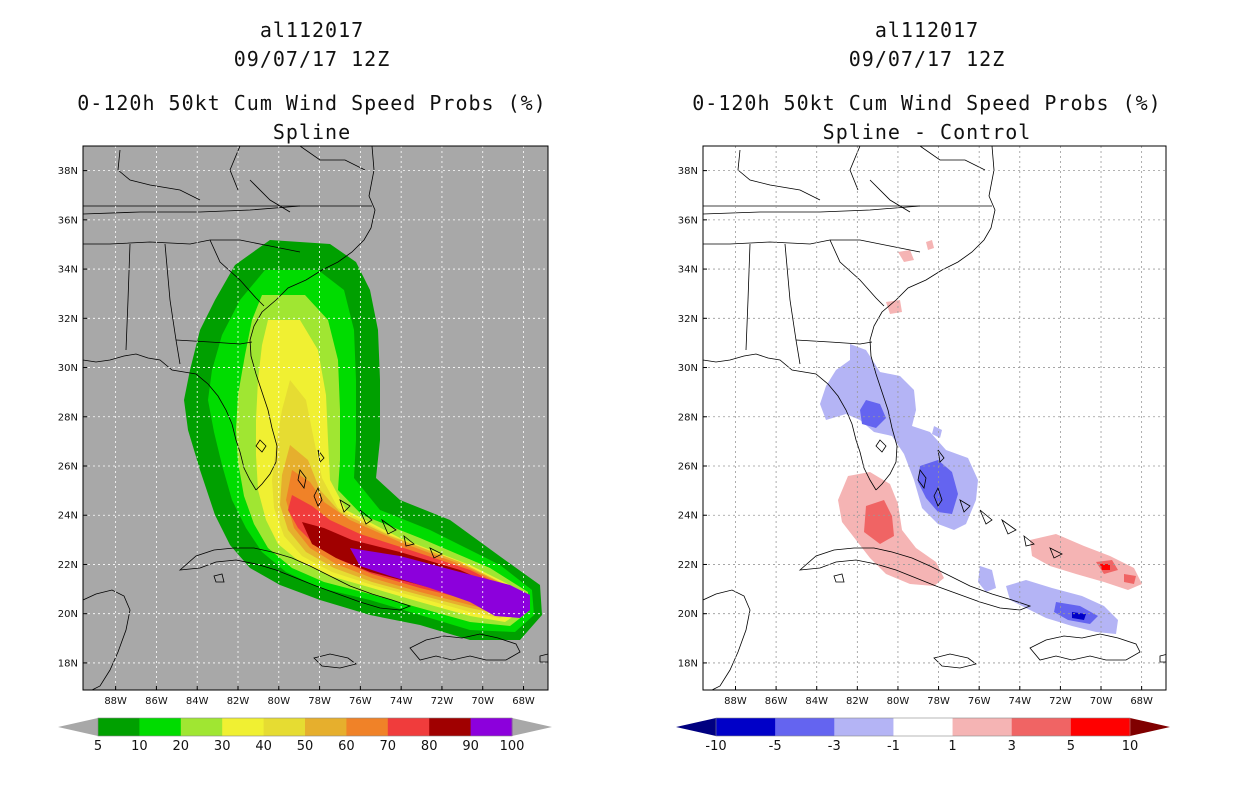  What do you see at coordinates (278, 701) in the screenshot?
I see `left-lon-label: 80W` at bounding box center [278, 701].